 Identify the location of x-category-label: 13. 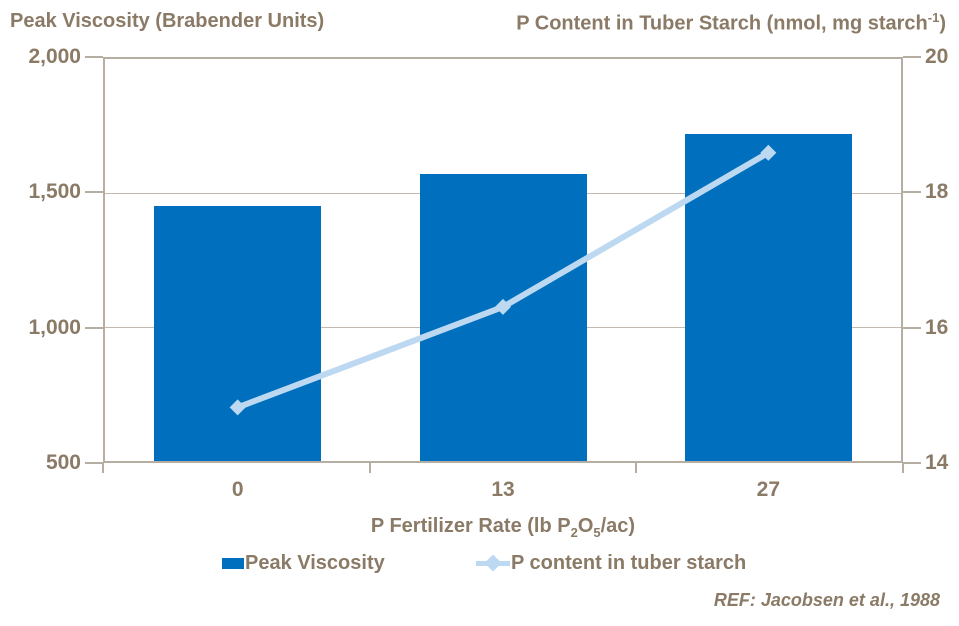
(503, 489).